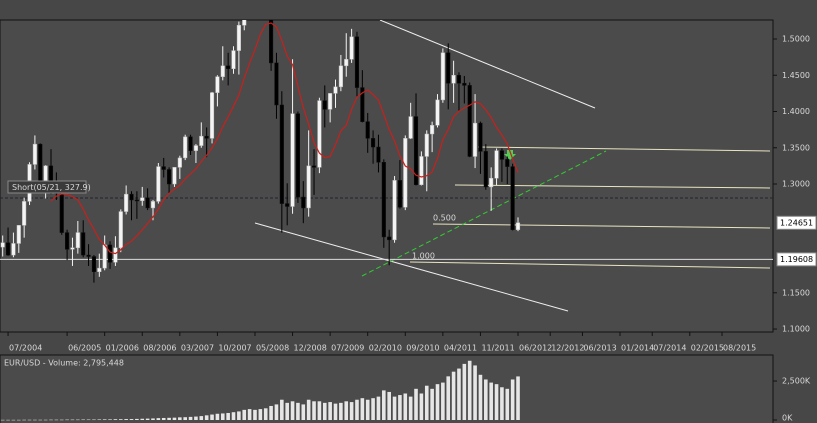  I want to click on x-tick-label: 06/2013, so click(599, 348).